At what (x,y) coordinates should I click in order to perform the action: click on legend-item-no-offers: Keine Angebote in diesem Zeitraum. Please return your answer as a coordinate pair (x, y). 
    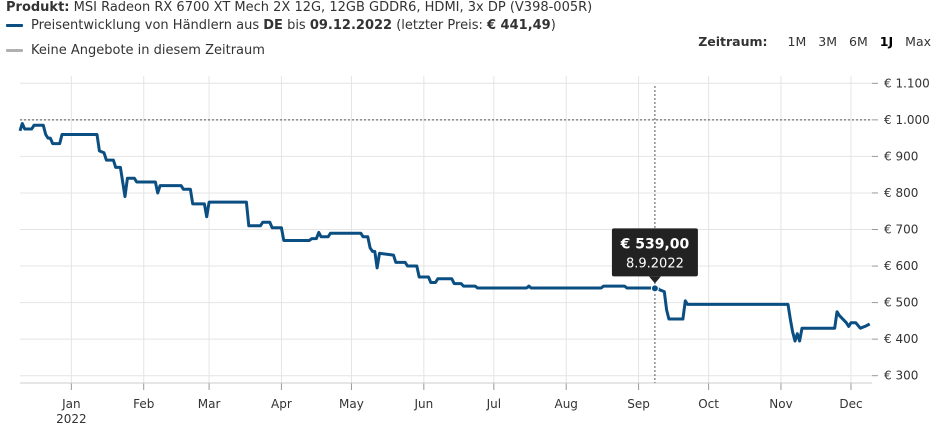
    Looking at the image, I should click on (135, 50).